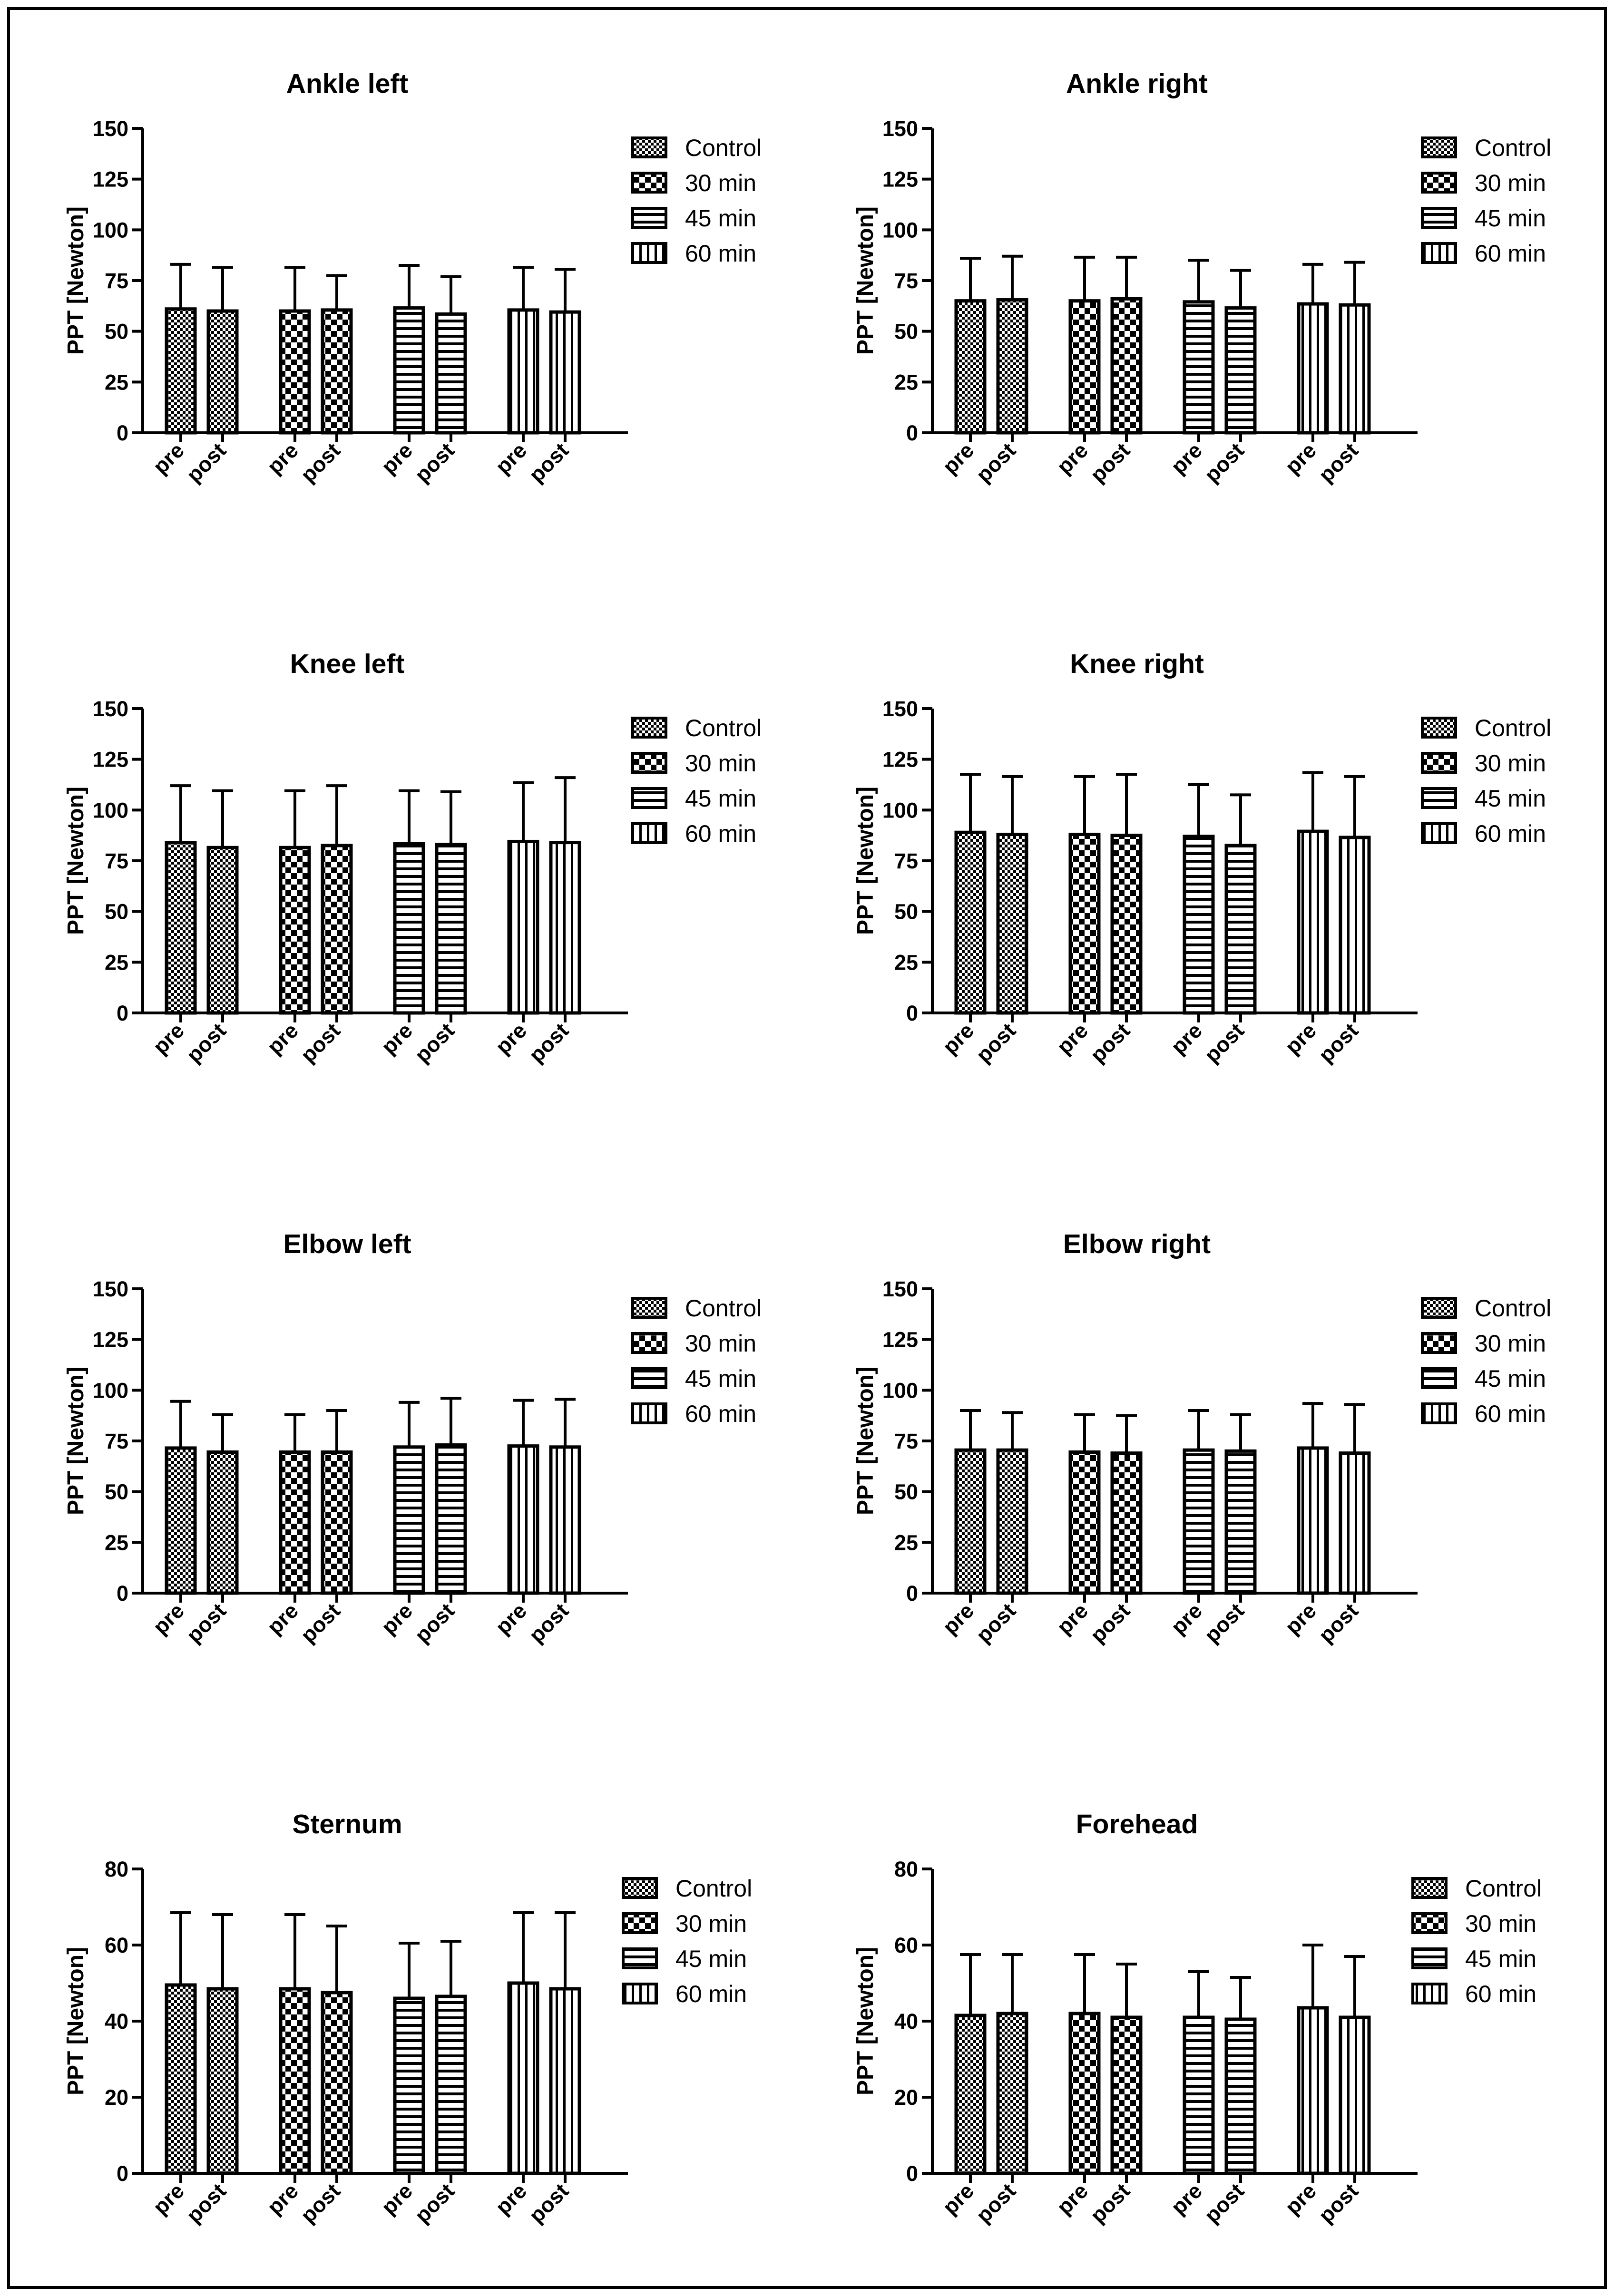 This screenshot has height=2296, width=1614. Describe the element at coordinates (1510, 1414) in the screenshot. I see `legend-label: 60 min` at that location.